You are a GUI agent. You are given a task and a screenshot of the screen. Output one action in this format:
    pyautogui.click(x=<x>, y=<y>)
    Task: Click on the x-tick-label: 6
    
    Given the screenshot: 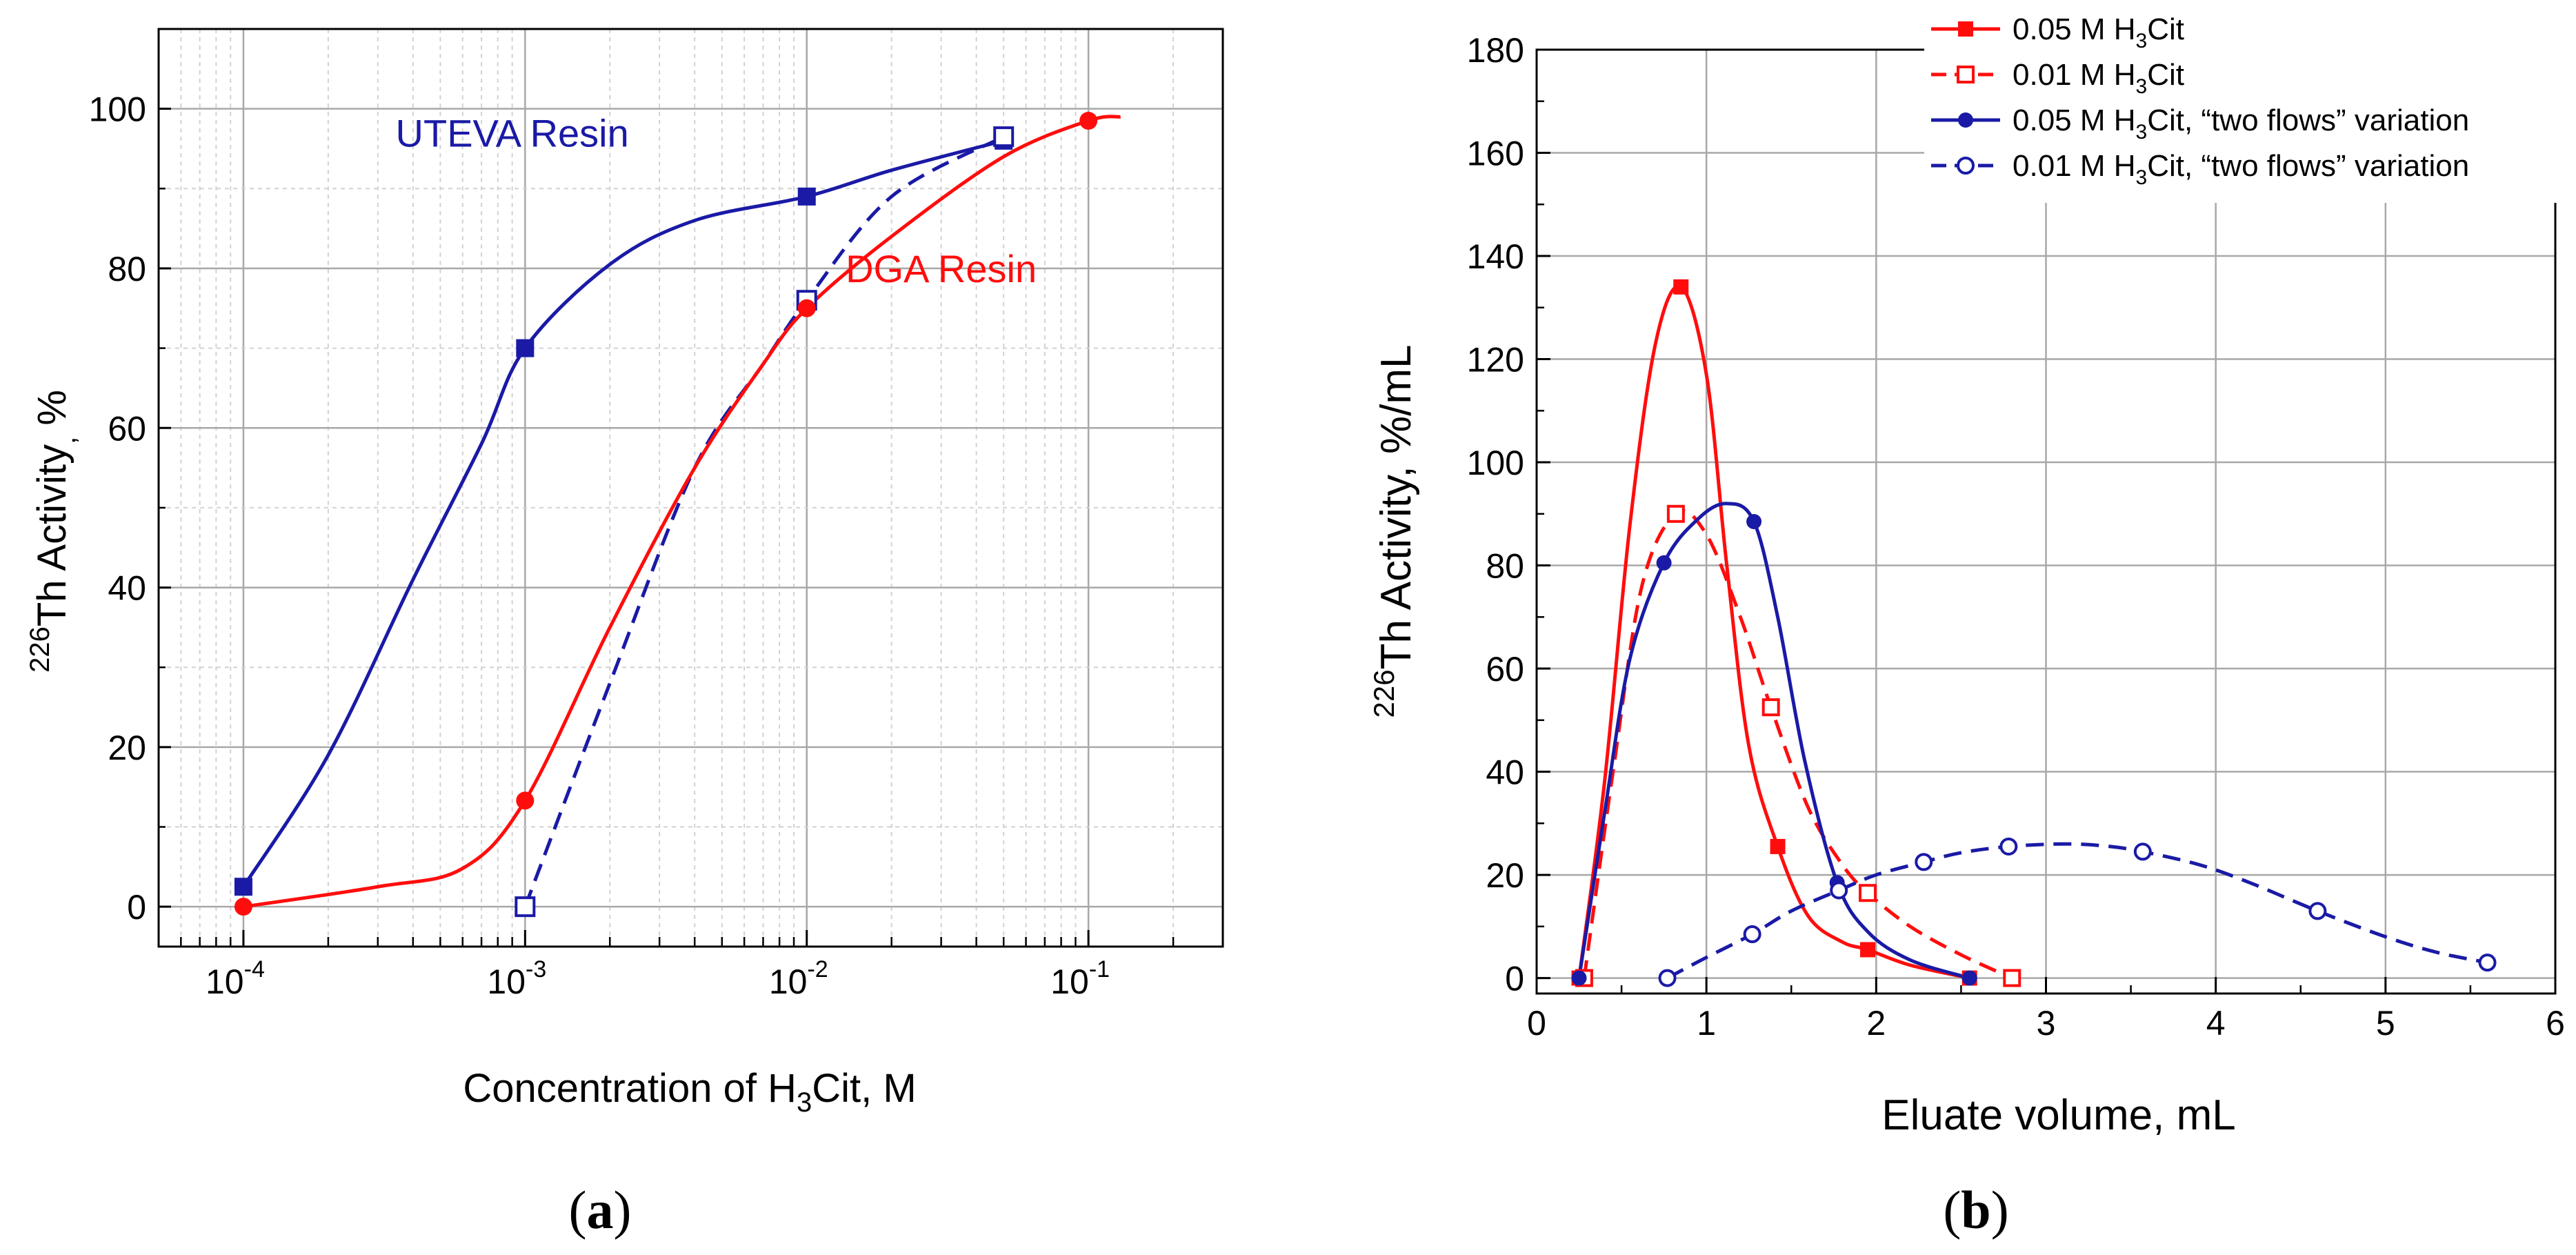 What is the action you would take?
    pyautogui.click(x=2555, y=1023)
    